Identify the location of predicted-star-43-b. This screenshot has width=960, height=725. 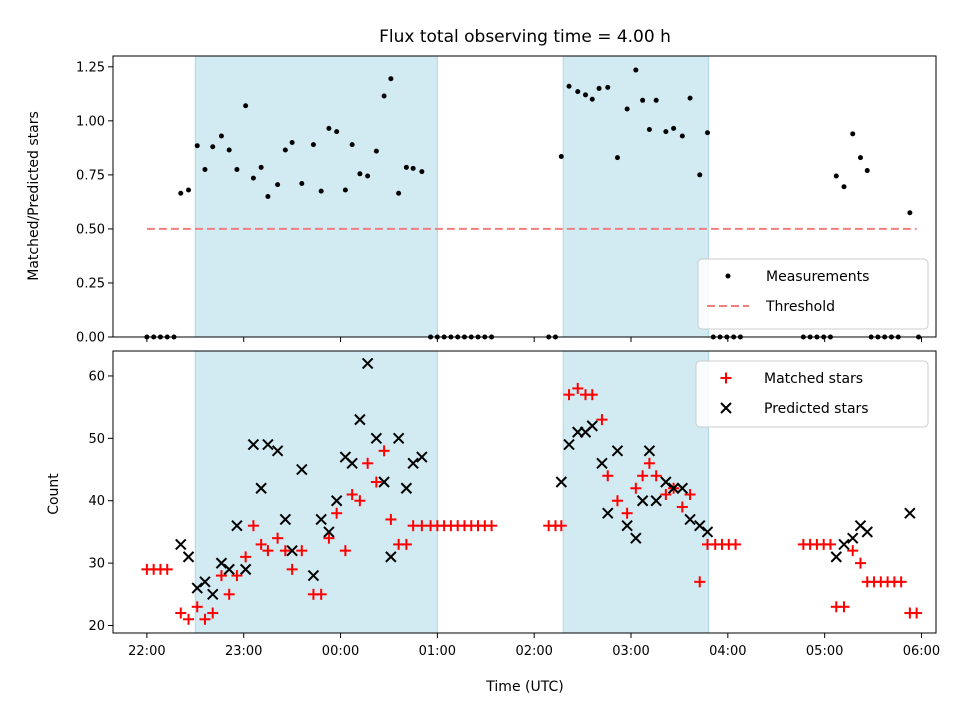
(656, 501).